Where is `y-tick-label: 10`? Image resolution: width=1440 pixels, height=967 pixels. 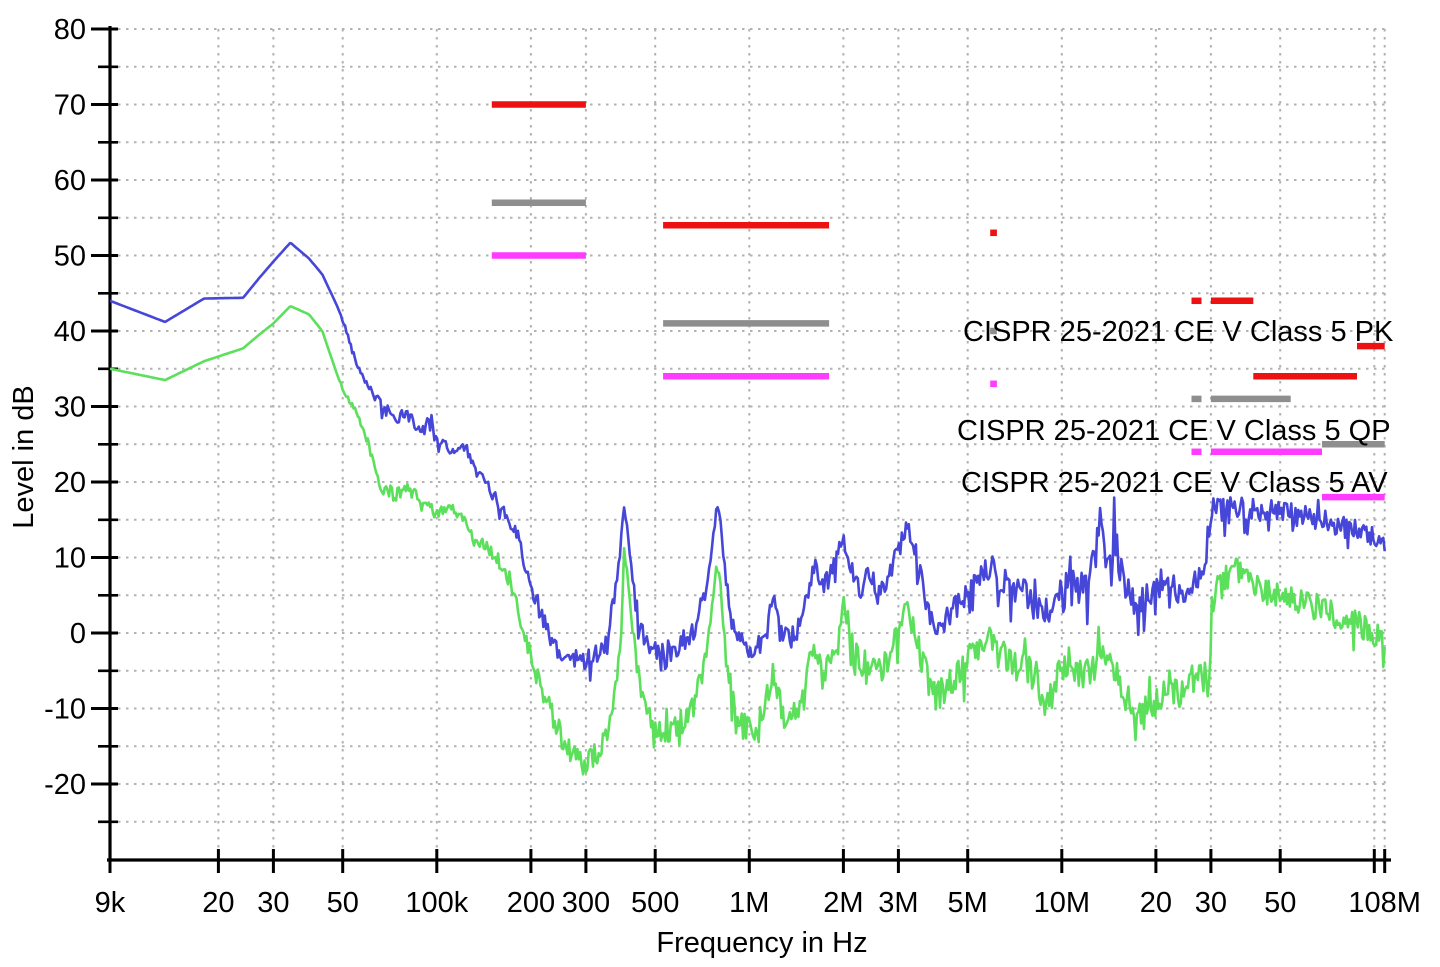
y-tick-label: 10 is located at coordinates (70, 559).